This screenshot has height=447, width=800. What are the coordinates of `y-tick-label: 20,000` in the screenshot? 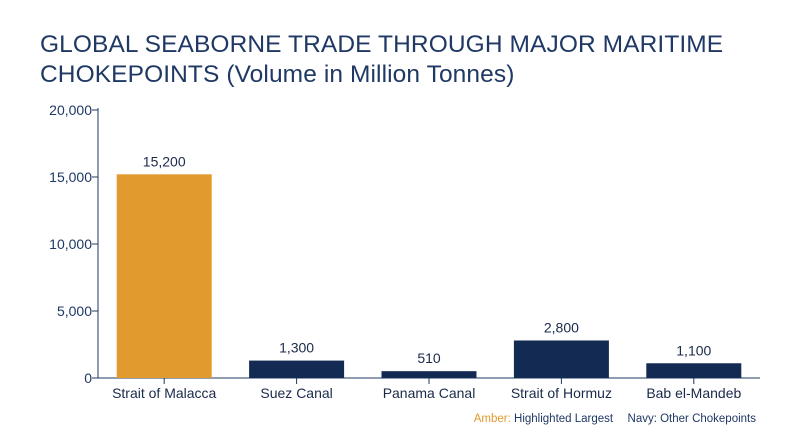 It's located at (70, 110).